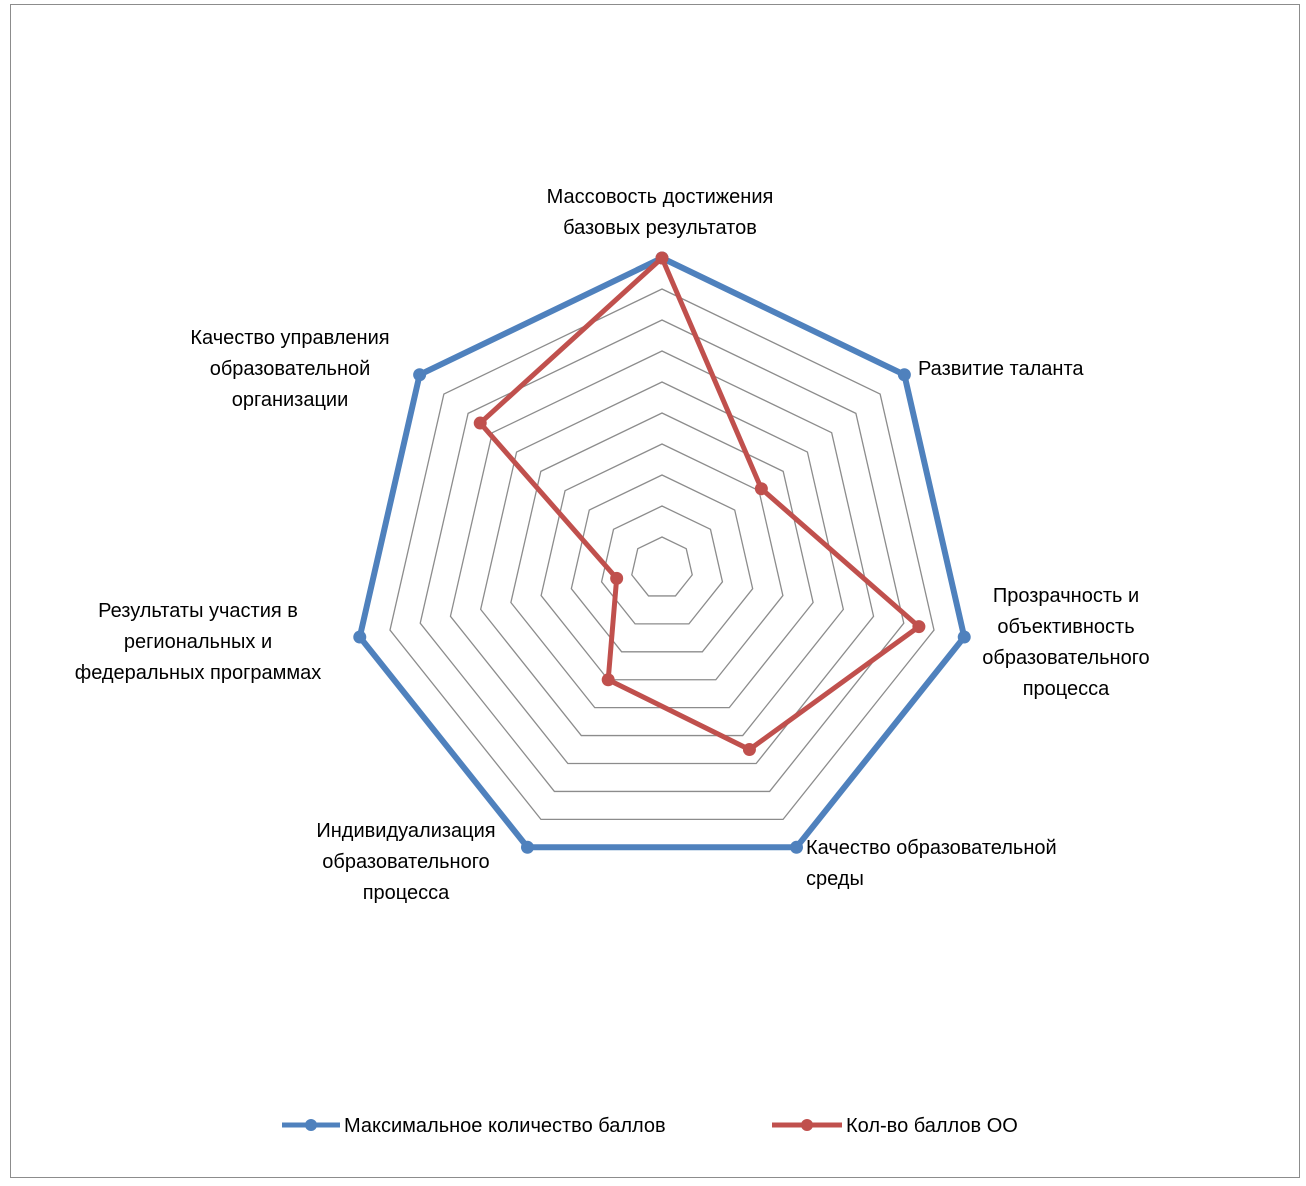 The width and height of the screenshot is (1306, 1186). I want to click on axis-label-1: Развитие таланта, so click(1001, 369).